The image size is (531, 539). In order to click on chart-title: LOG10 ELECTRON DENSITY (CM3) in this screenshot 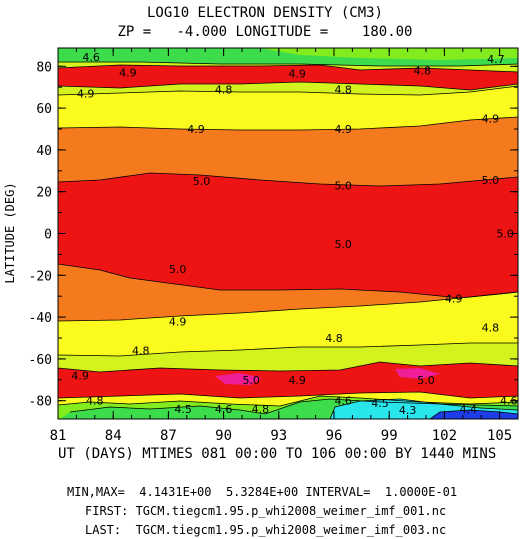, I will do `click(265, 13)`.